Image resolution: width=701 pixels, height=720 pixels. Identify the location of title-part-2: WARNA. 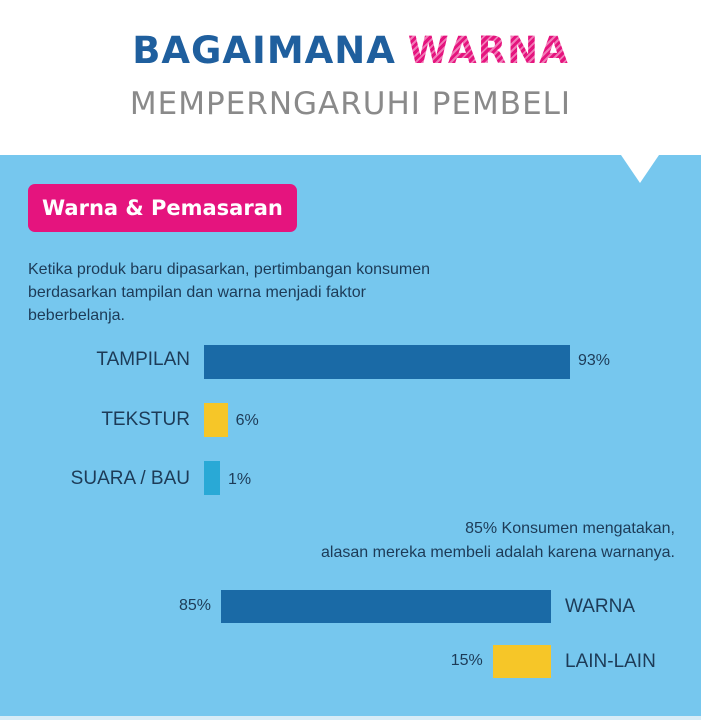
(488, 50).